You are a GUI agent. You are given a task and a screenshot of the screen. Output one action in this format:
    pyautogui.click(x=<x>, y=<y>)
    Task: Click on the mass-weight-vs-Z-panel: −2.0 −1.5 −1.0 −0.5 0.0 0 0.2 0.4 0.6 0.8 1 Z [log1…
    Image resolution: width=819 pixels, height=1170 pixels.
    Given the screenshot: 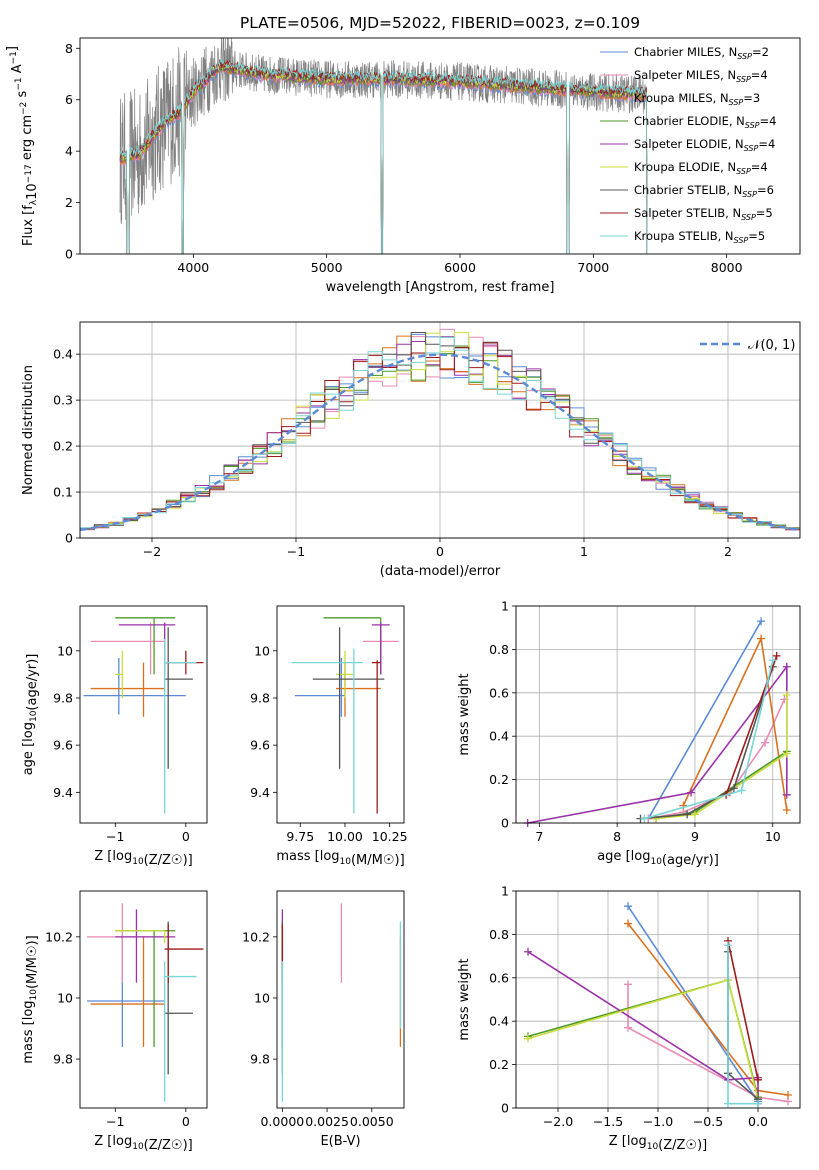 What is the action you would take?
    pyautogui.click(x=629, y=1018)
    